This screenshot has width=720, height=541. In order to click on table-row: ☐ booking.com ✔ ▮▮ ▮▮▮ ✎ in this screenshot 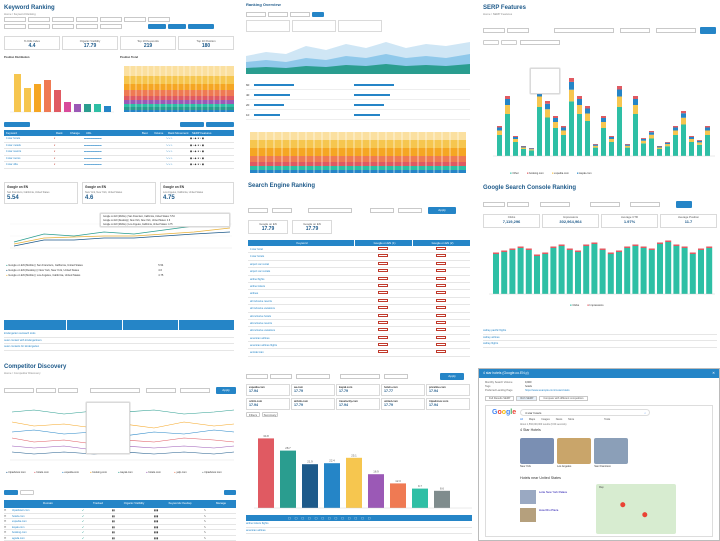, I will do `click(120, 533)`.